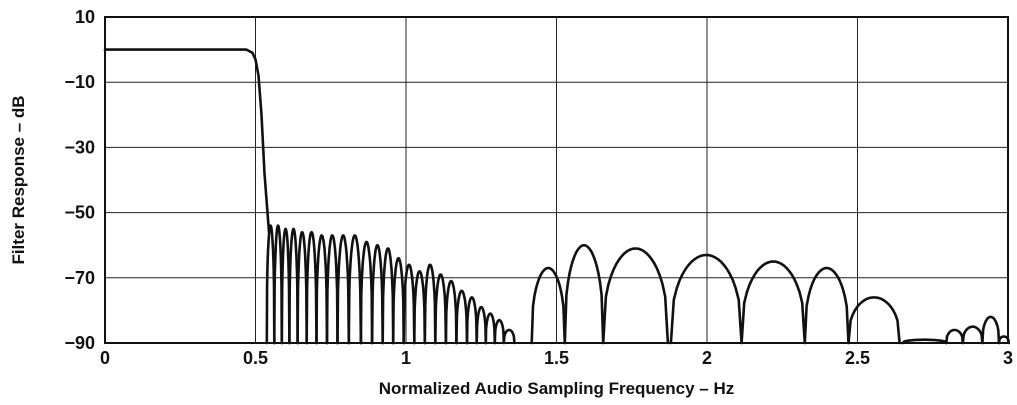 The image size is (1017, 405). What do you see at coordinates (556, 388) in the screenshot?
I see `x-axis-label: Normalized Audio Sampling Frequency – Hz` at bounding box center [556, 388].